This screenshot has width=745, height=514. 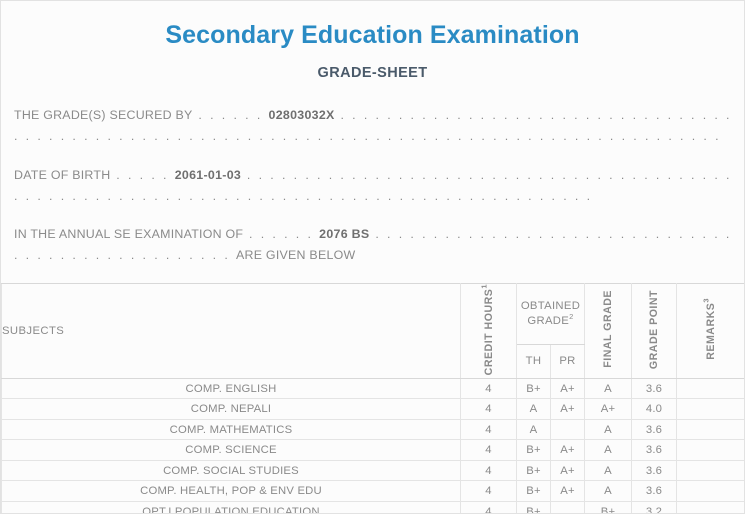 I want to click on table-row: COMP. SCIENCE 4 B+ A+ A 3.6, so click(x=372, y=450).